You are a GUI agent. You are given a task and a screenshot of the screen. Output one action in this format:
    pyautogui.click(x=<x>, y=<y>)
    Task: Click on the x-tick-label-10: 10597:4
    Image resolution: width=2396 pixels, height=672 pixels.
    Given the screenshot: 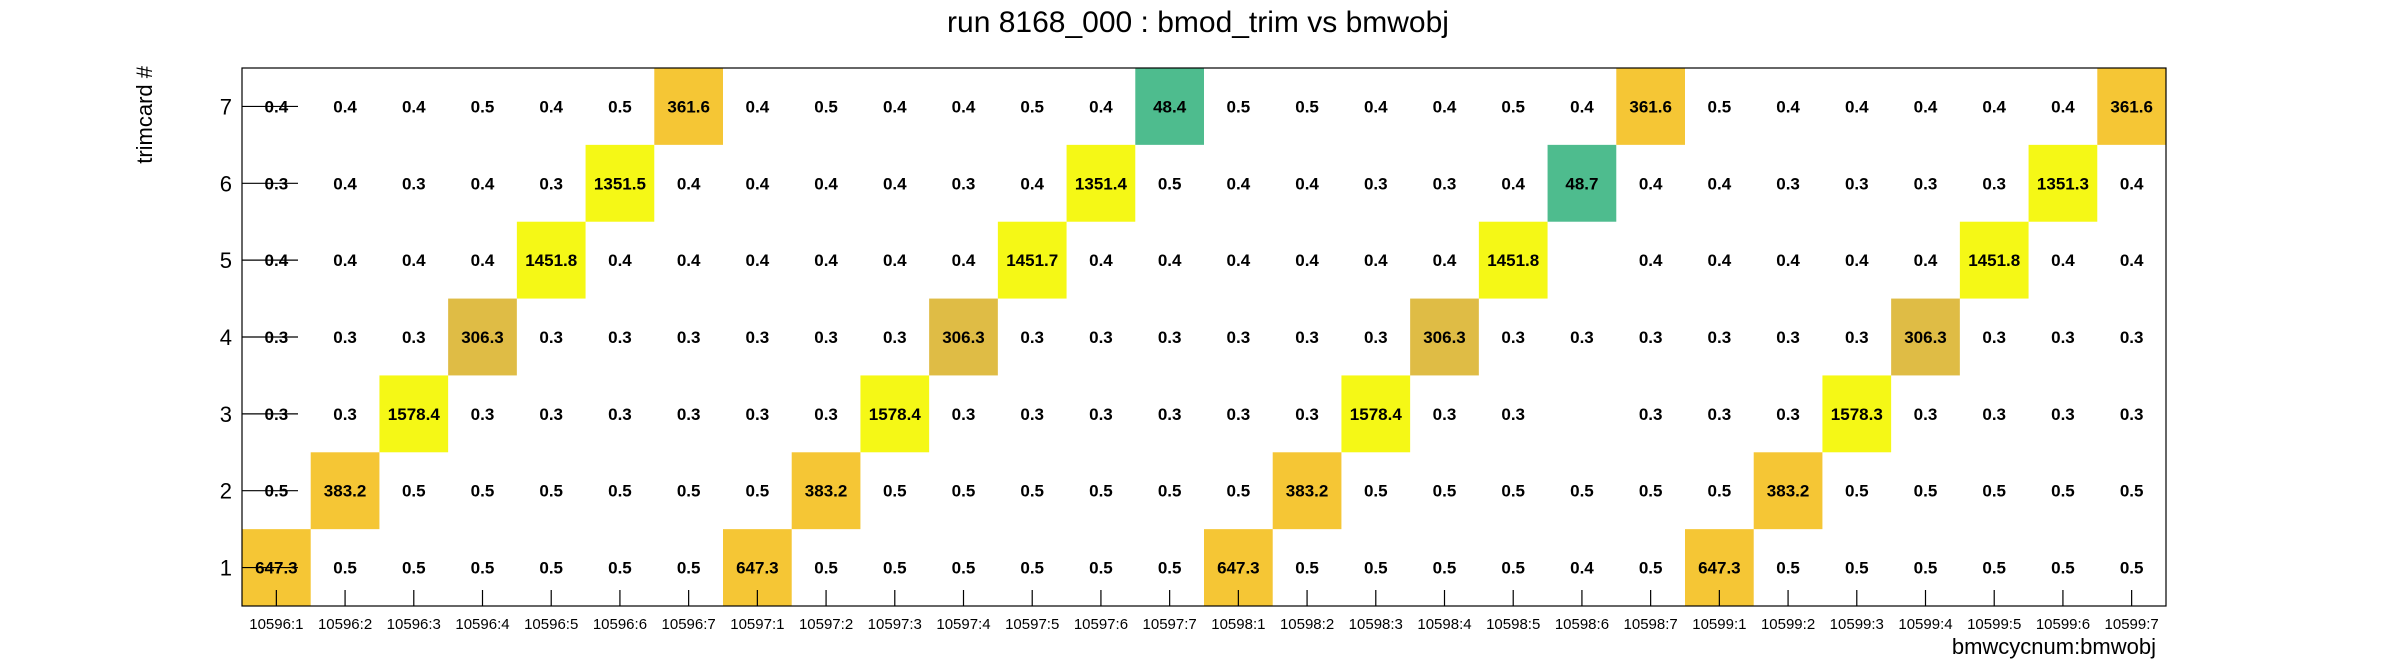 What is the action you would take?
    pyautogui.click(x=963, y=624)
    